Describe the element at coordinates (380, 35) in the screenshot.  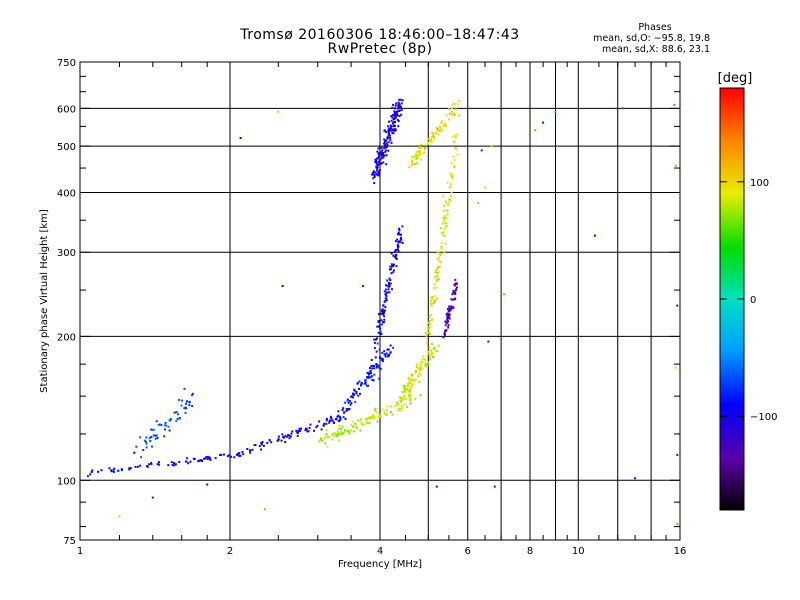
I see `chart-title: Tromsø 20160306 18:46:00–18:47:43` at that location.